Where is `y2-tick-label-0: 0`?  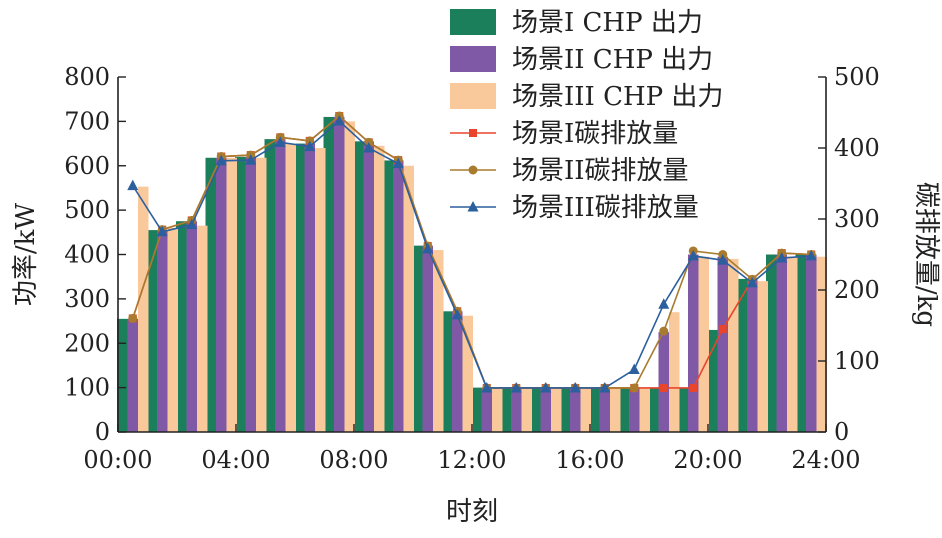
y2-tick-label-0: 0 is located at coordinates (841, 432).